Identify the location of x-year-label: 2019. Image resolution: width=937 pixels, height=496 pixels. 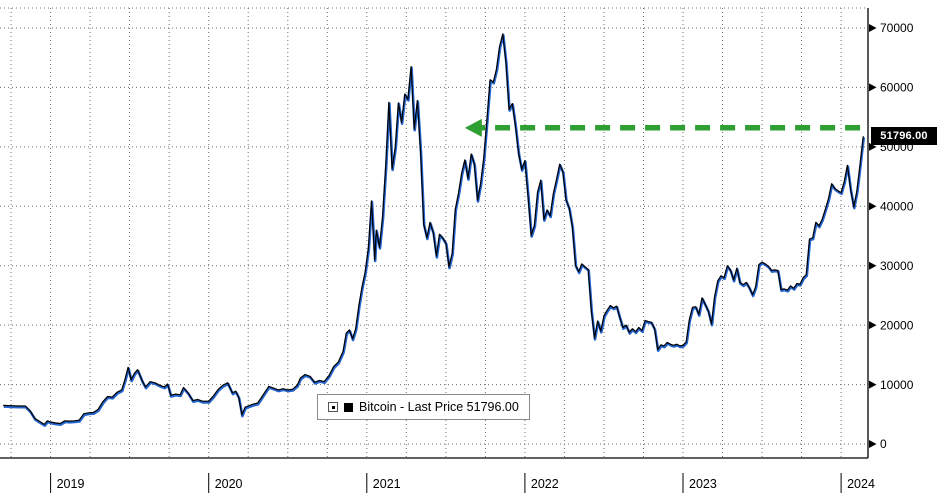
(71, 484).